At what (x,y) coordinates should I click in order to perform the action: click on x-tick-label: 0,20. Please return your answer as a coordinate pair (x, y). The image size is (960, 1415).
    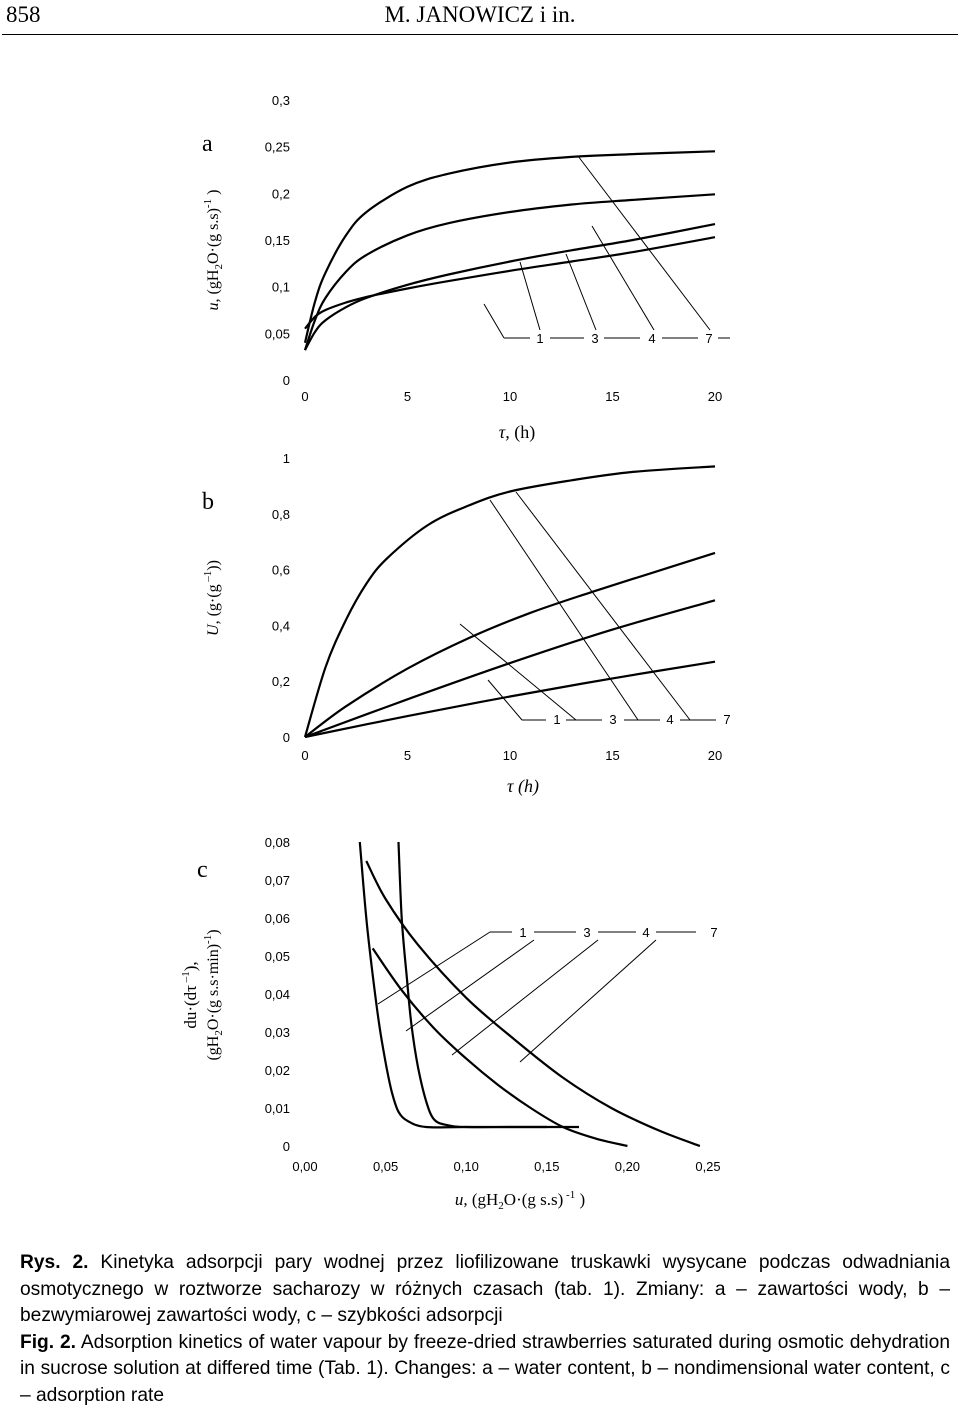
    Looking at the image, I should click on (627, 1166).